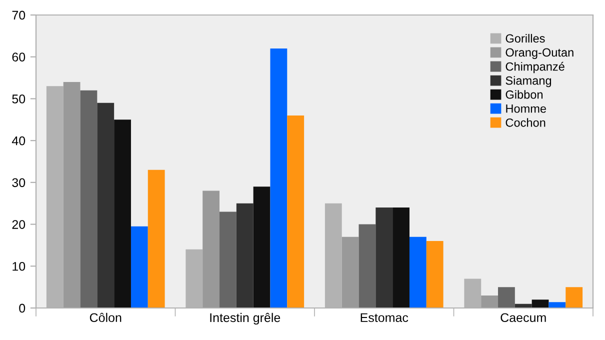 Image resolution: width=605 pixels, height=340 pixels. Describe the element at coordinates (525, 38) in the screenshot. I see `legend-label: Gorilles` at that location.